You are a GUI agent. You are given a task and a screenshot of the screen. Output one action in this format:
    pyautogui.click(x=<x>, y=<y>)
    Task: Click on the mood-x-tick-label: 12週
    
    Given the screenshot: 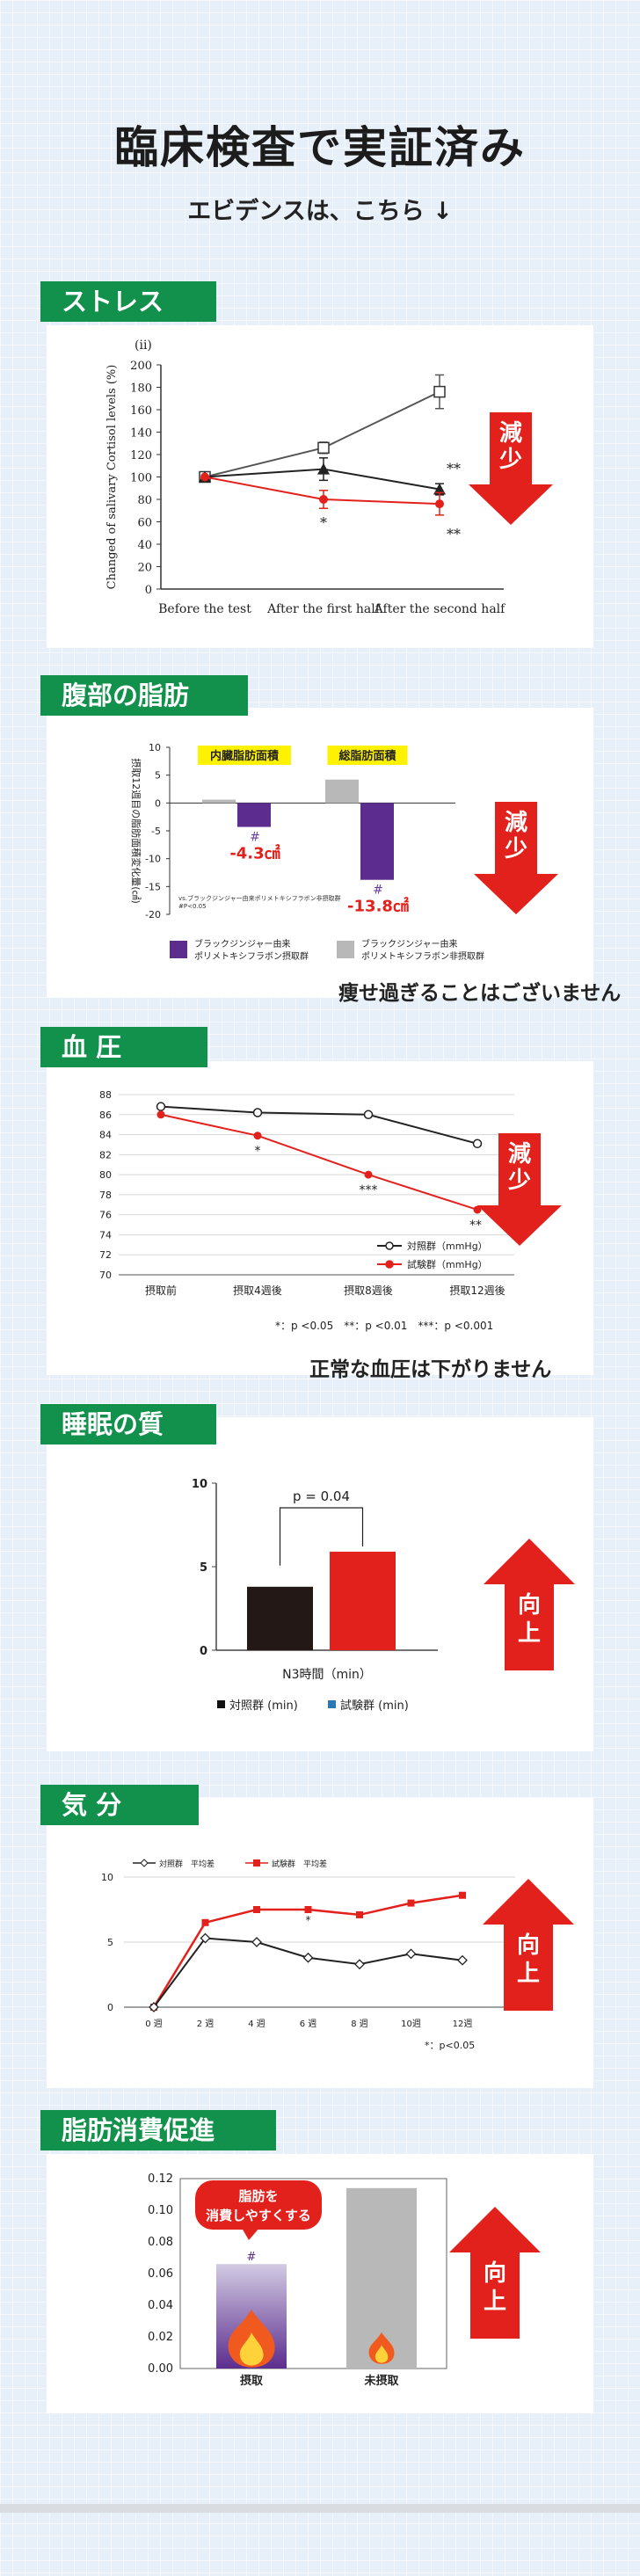 What is the action you would take?
    pyautogui.click(x=463, y=2024)
    